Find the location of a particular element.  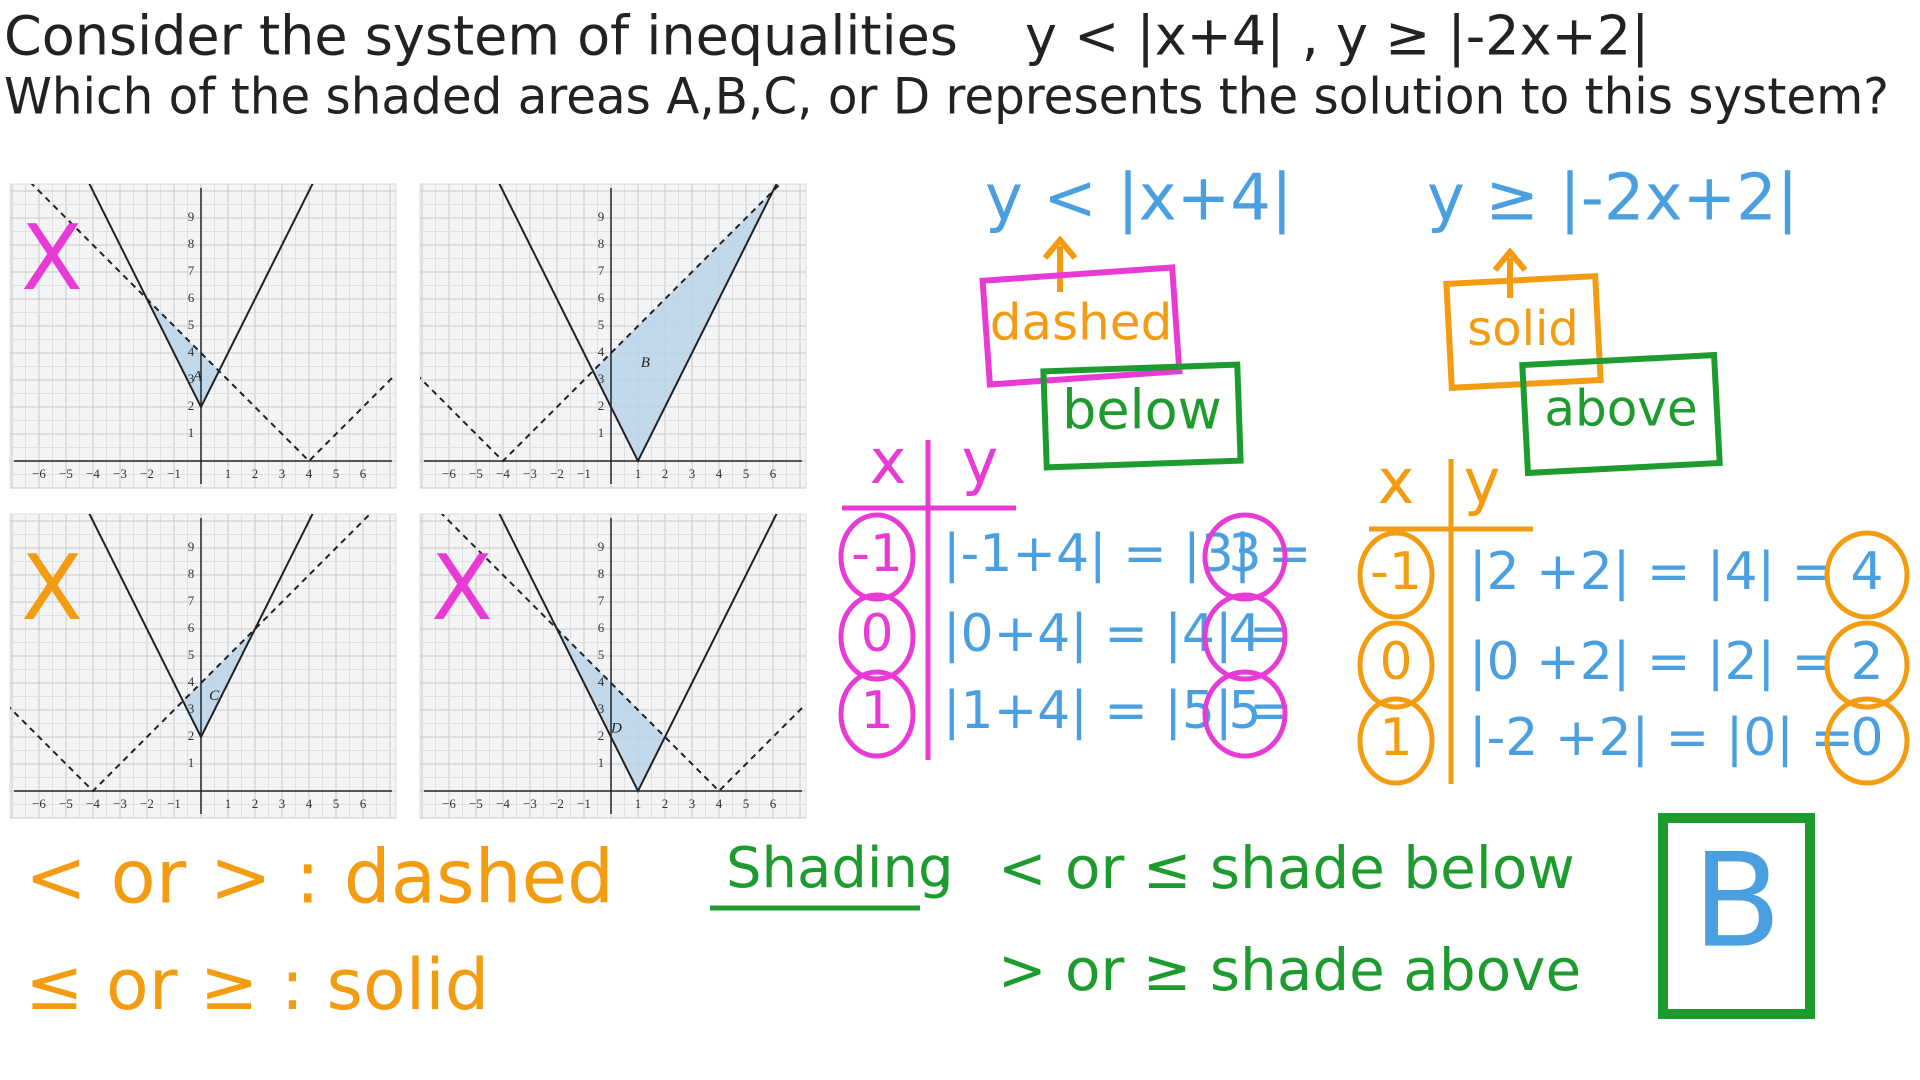

y-value: 0 is located at coordinates (1866, 738).